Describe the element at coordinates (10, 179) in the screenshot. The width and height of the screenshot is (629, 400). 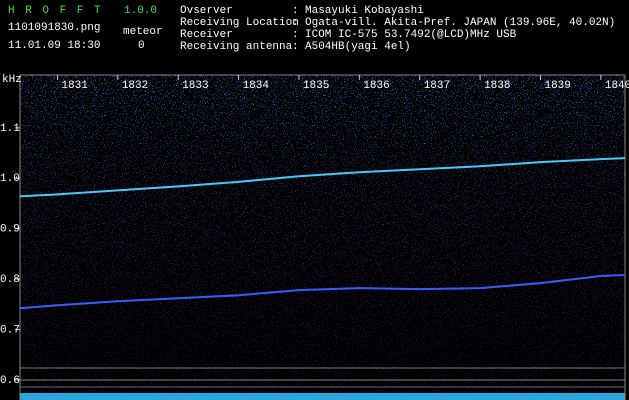
I see `y-tick-label: 1.0` at that location.